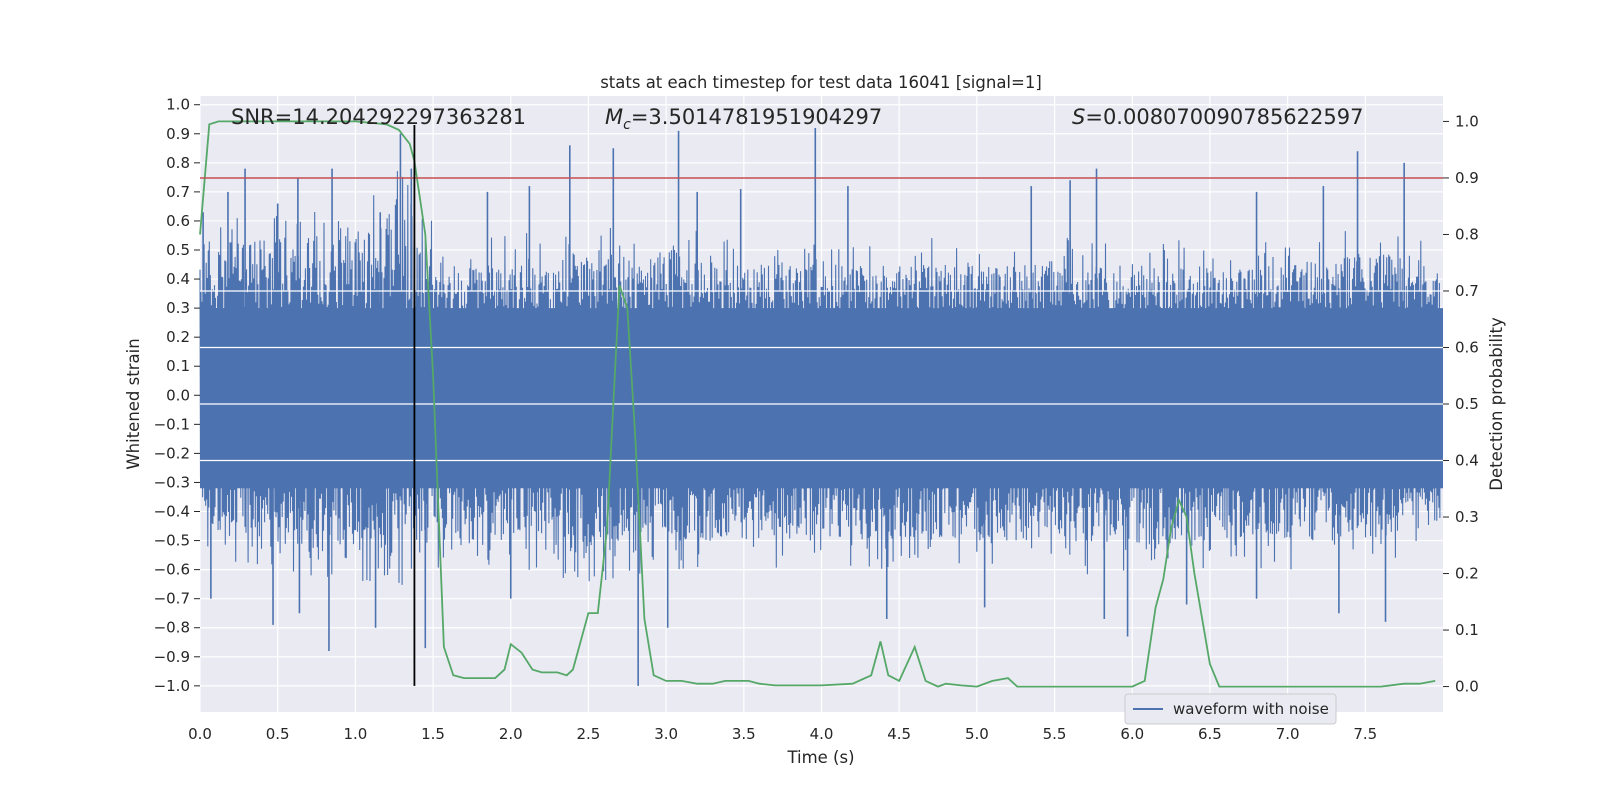 The height and width of the screenshot is (800, 1600). I want to click on y-tick-label: −0.2, so click(172, 453).